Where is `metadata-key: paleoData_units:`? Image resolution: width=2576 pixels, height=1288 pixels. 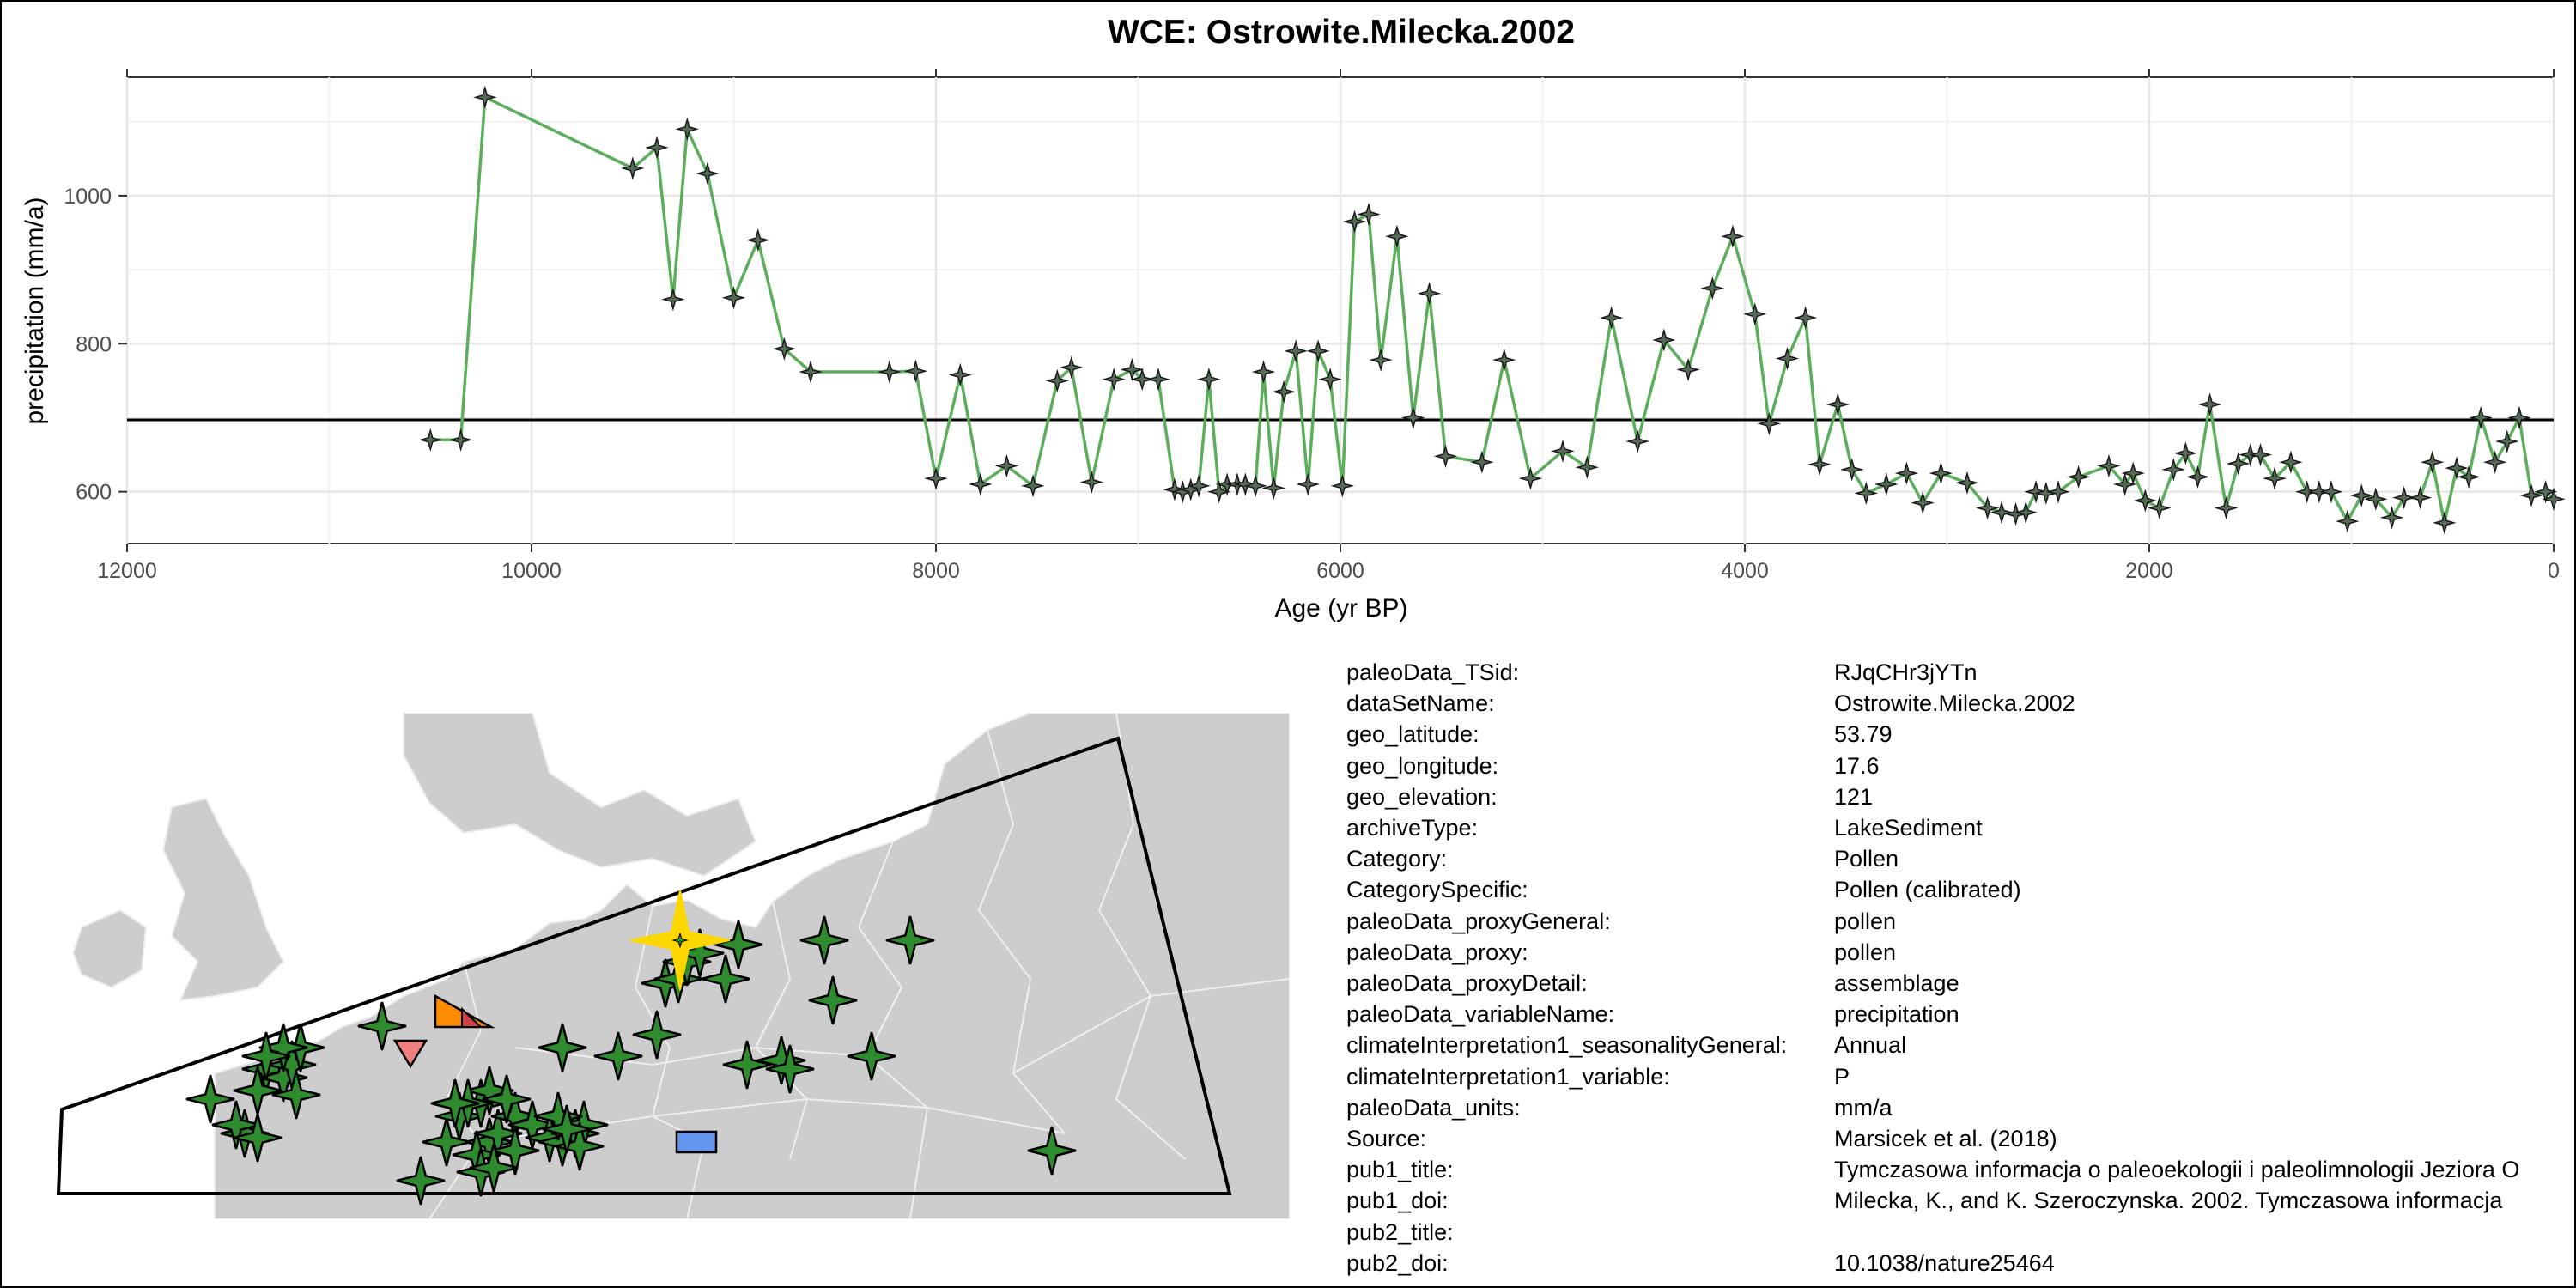
metadata-key: paleoData_units: is located at coordinates (1433, 1107).